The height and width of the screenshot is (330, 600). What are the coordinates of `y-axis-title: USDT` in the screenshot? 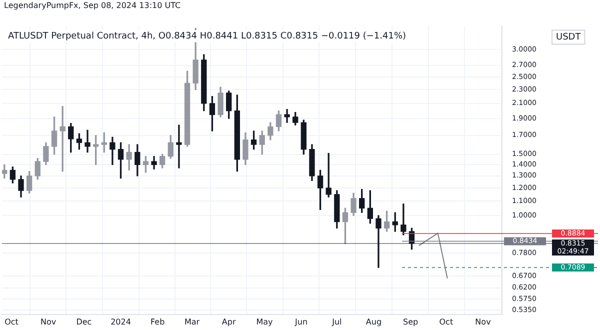 It's located at (569, 37).